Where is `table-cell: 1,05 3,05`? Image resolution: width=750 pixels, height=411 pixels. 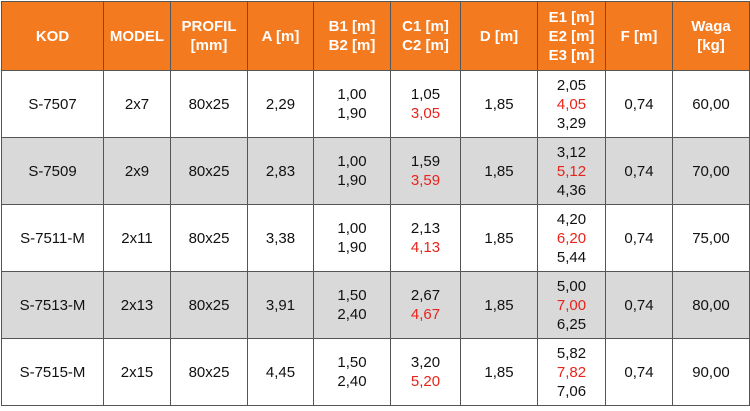
table-cell: 1,05 3,05 is located at coordinates (425, 104).